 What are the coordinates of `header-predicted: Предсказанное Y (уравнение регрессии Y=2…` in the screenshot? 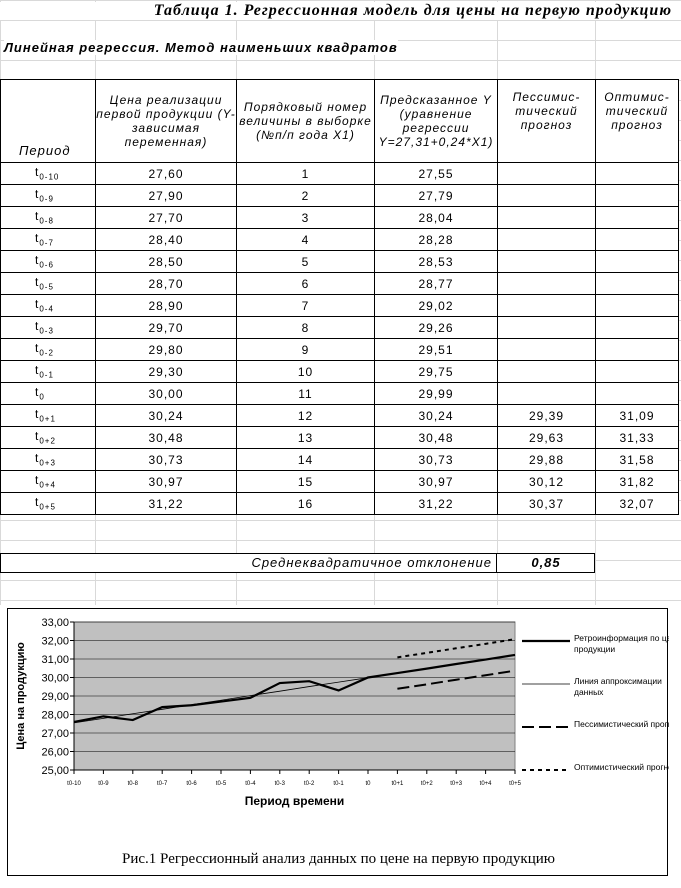 It's located at (436, 121).